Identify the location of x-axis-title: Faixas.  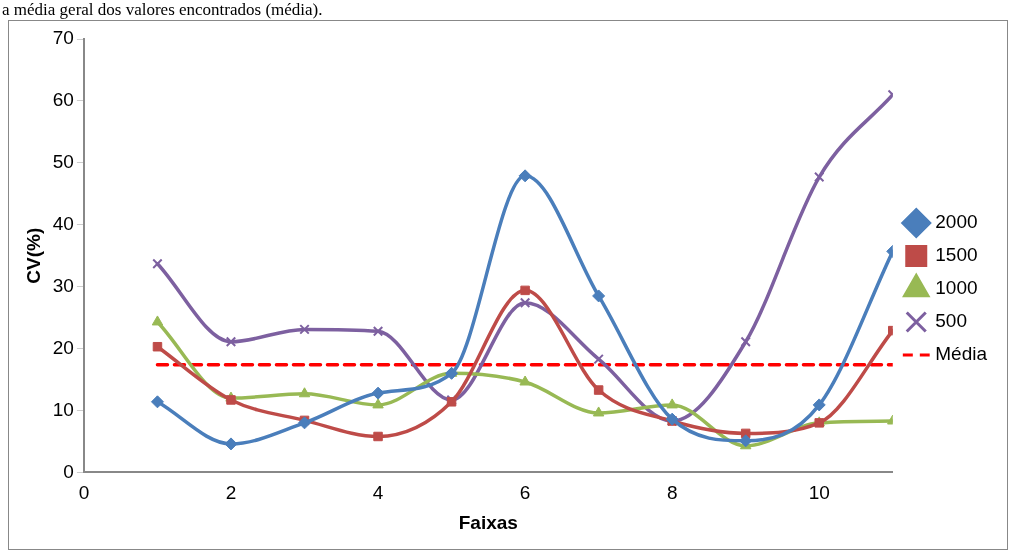
(488, 522).